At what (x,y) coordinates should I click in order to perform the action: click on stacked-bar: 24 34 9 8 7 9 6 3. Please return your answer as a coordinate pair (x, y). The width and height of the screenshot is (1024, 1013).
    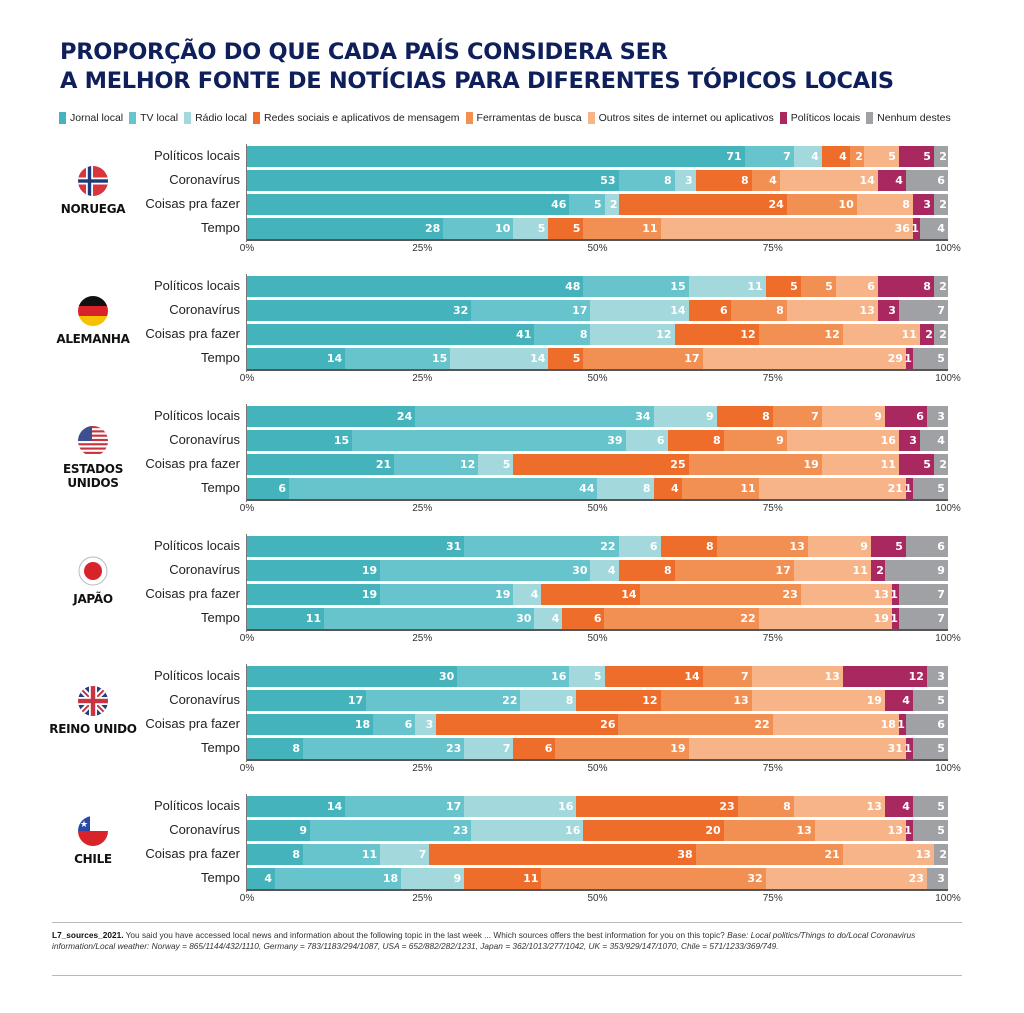
    Looking at the image, I should click on (597, 416).